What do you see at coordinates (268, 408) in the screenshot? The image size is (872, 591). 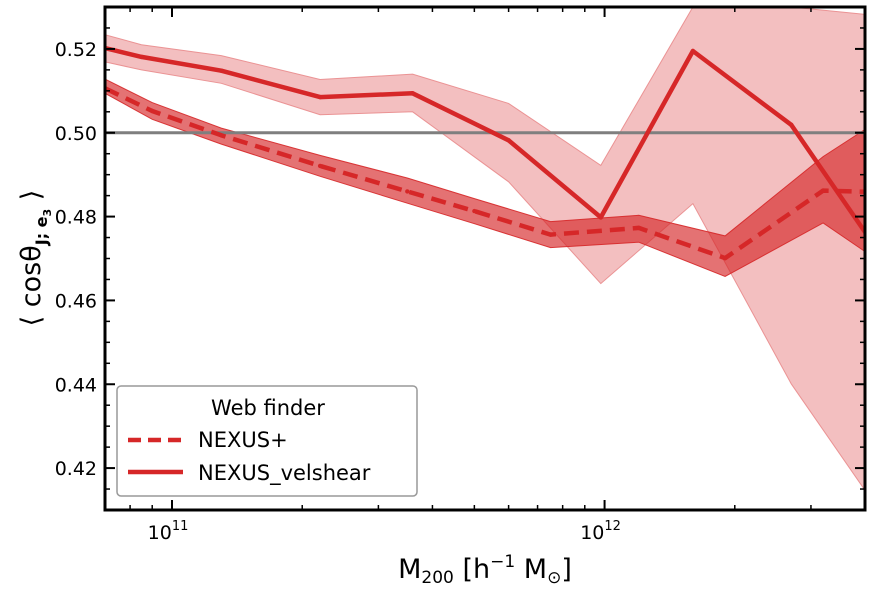 I see `legend-title: Web finder` at bounding box center [268, 408].